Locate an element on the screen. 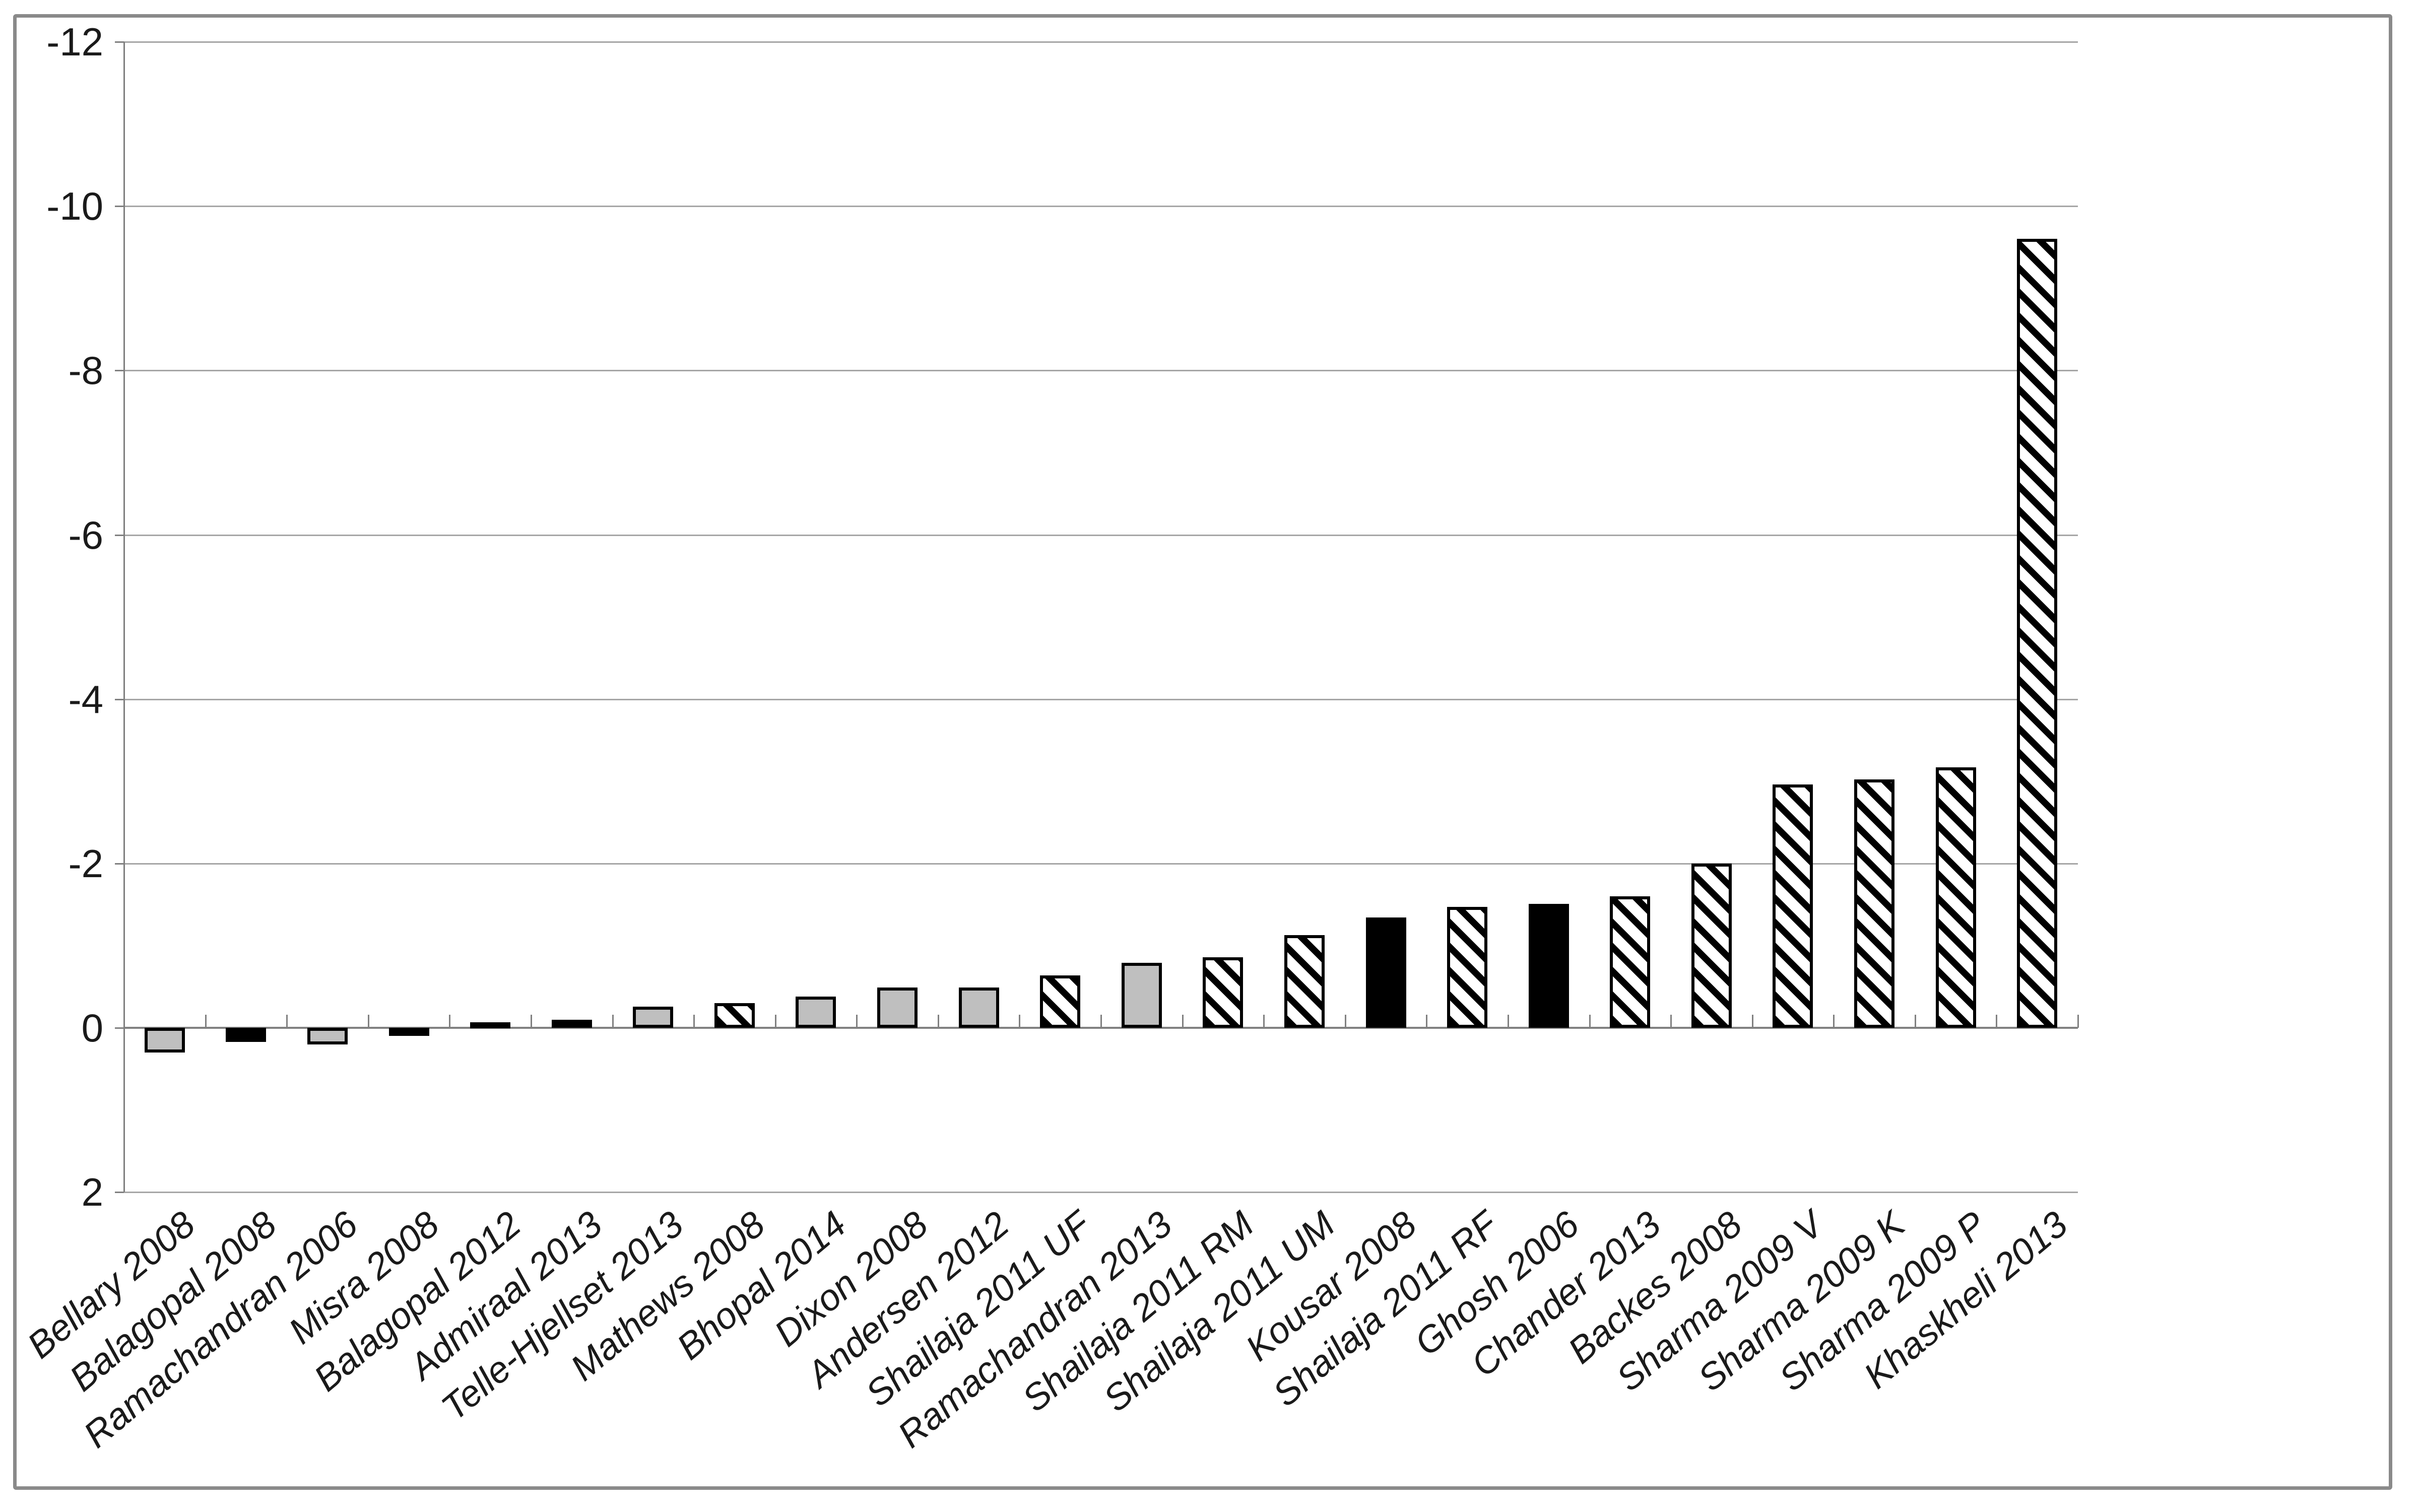 The image size is (2419, 1512). y-axis-tick--6 is located at coordinates (119, 535).